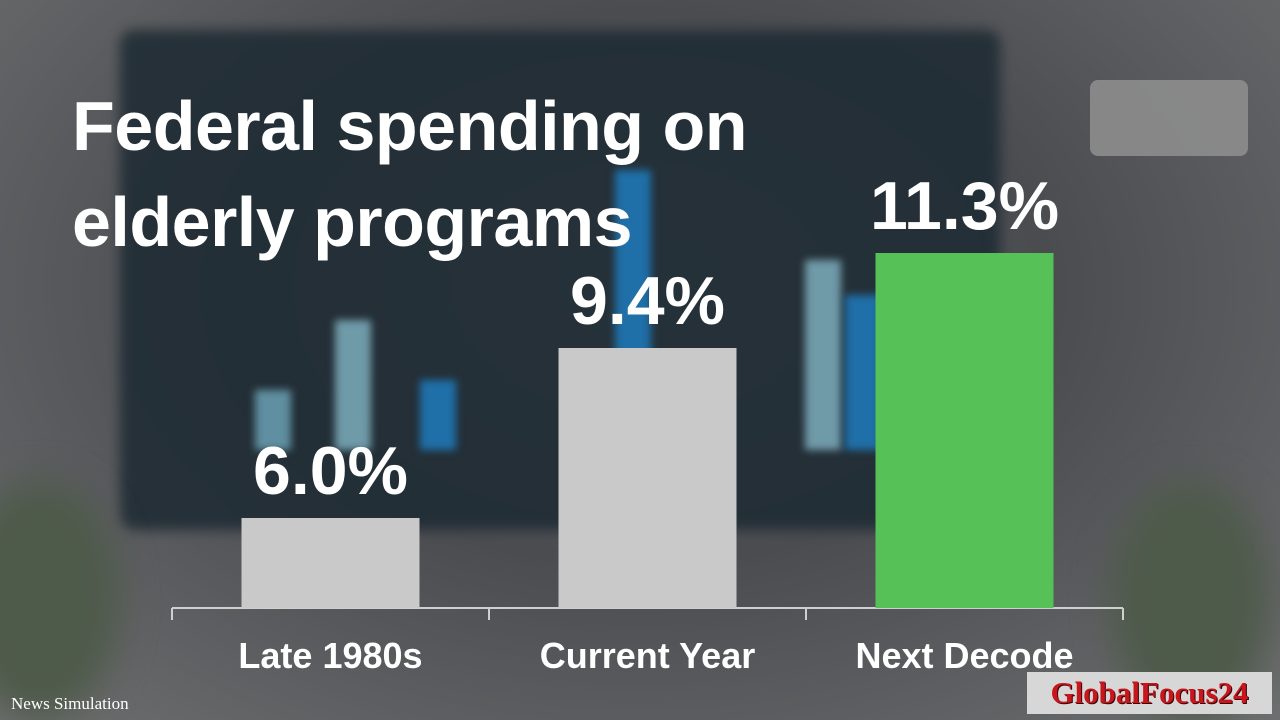 The width and height of the screenshot is (1280, 720). Describe the element at coordinates (410, 126) in the screenshot. I see `title-line-1: Federal spending on` at that location.